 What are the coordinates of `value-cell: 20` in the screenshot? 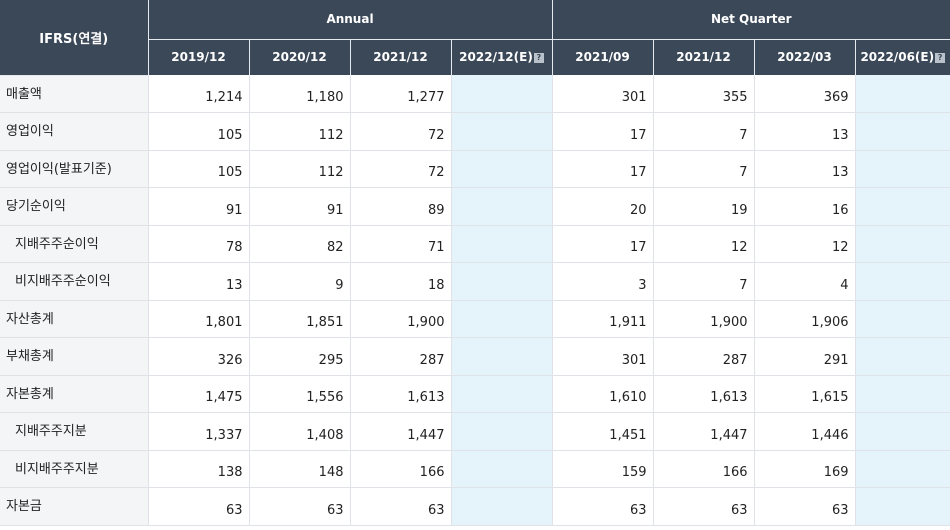 It's located at (603, 206).